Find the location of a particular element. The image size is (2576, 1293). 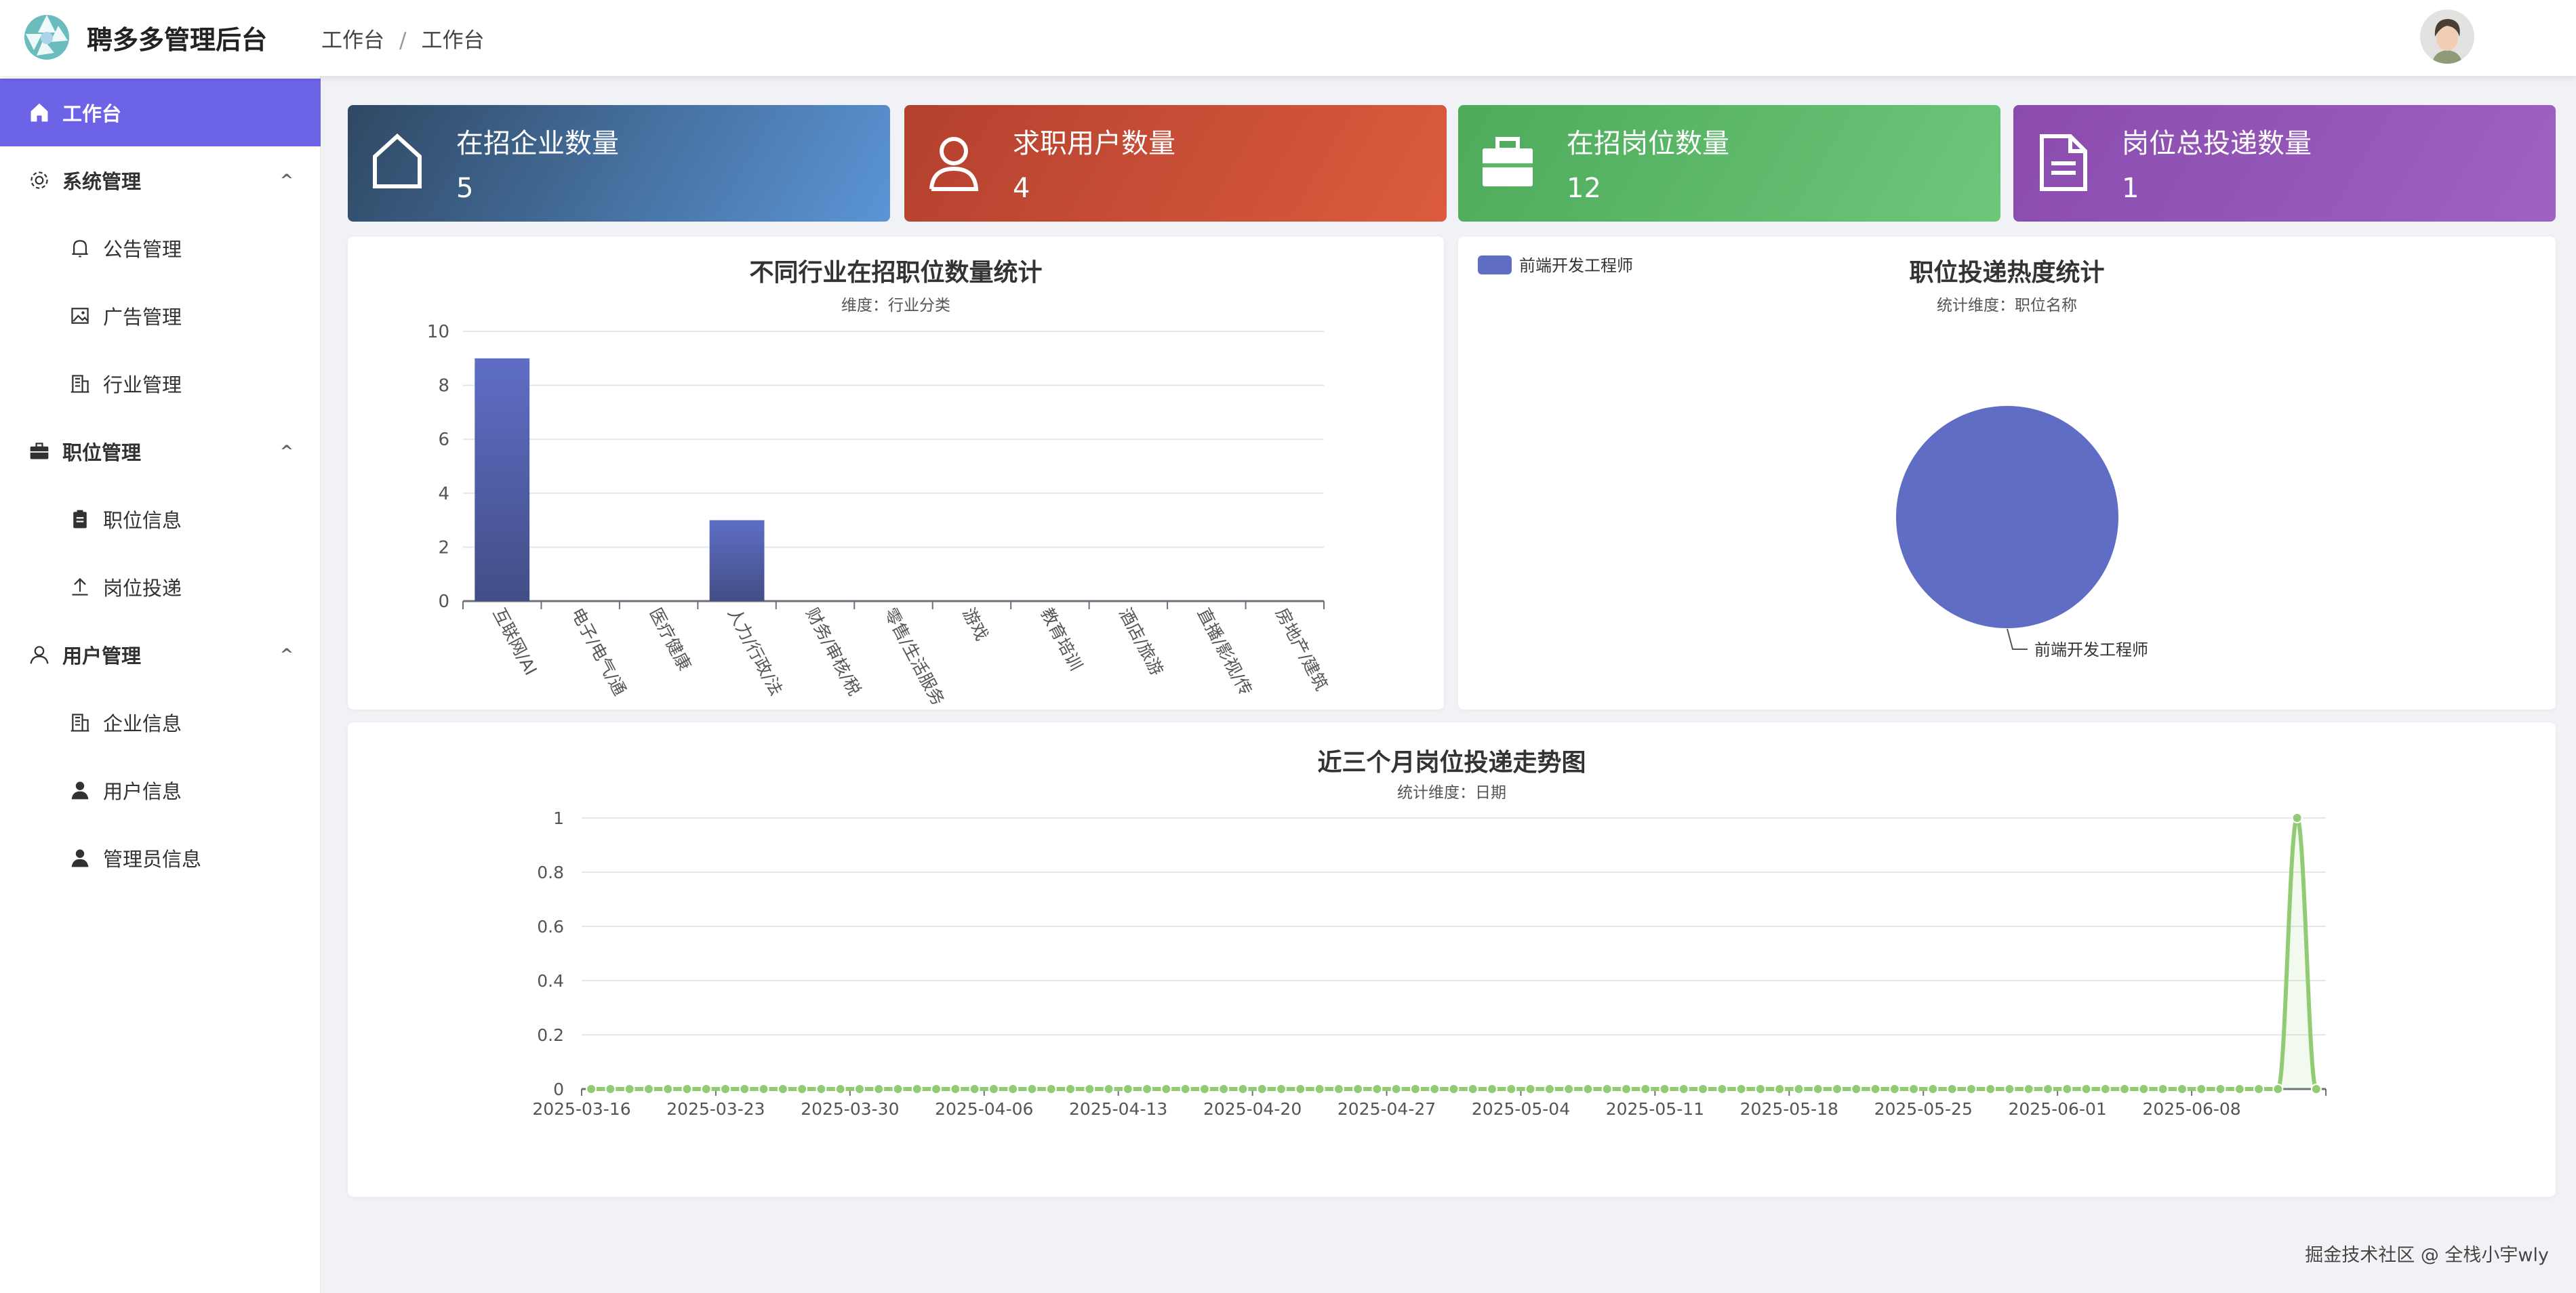

sidebar-item-9: 企业信息 is located at coordinates (160, 722).